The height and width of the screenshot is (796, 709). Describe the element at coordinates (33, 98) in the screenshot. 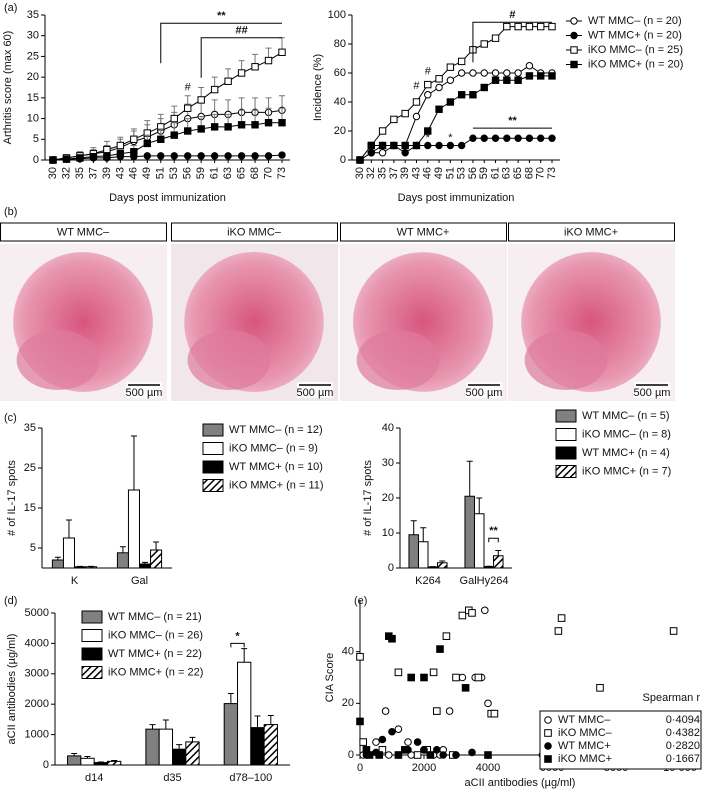

I see `y-tick-label: 15` at that location.